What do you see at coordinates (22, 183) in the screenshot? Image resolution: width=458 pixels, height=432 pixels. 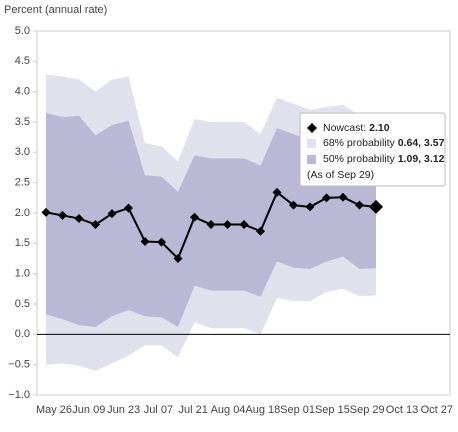 I see `y-tick-label: 2.5` at bounding box center [22, 183].